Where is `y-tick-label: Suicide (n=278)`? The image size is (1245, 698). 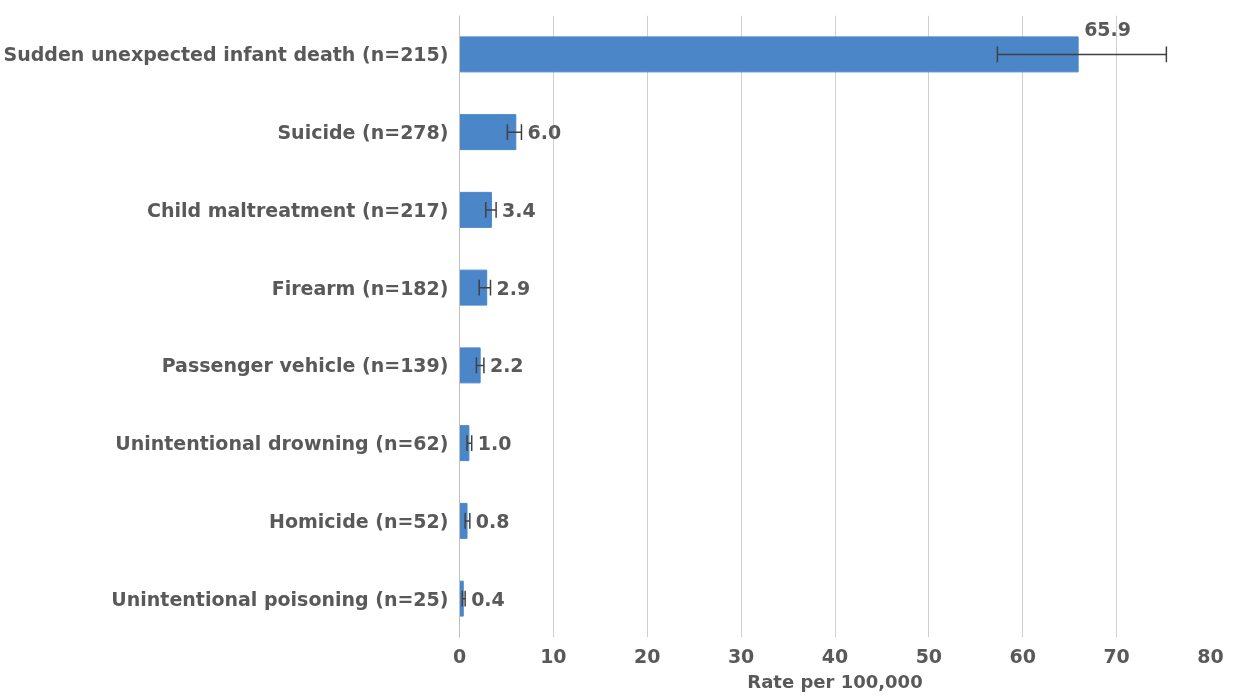
y-tick-label: Suicide (n=278) is located at coordinates (363, 132).